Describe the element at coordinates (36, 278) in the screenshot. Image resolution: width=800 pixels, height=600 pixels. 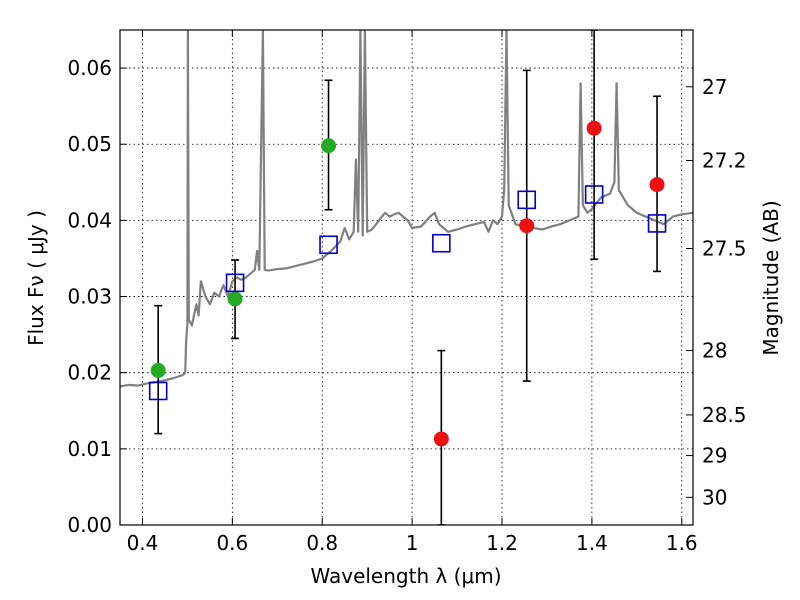
I see `y-axis-label: Flux Fν ( μJy )` at that location.